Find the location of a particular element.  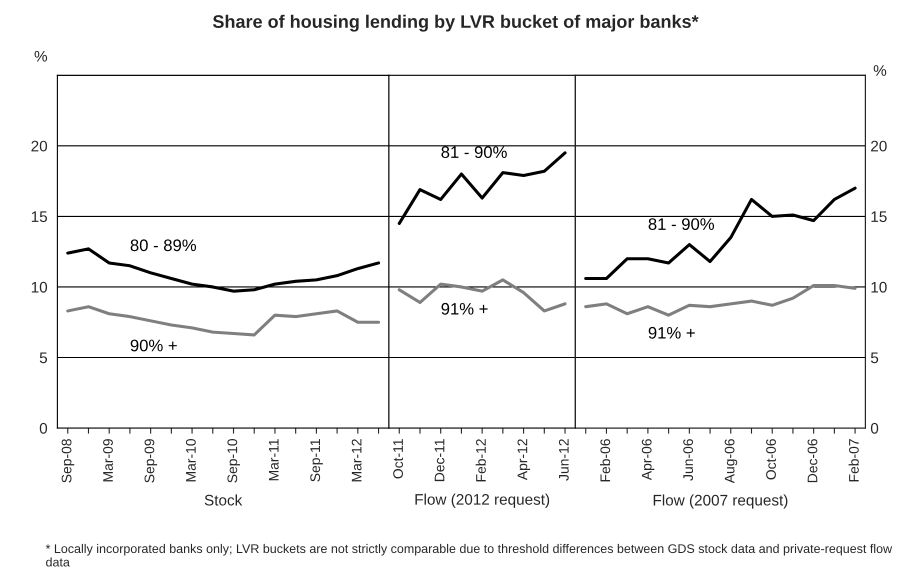

x-tick-label: Feb-06 is located at coordinates (605, 460).